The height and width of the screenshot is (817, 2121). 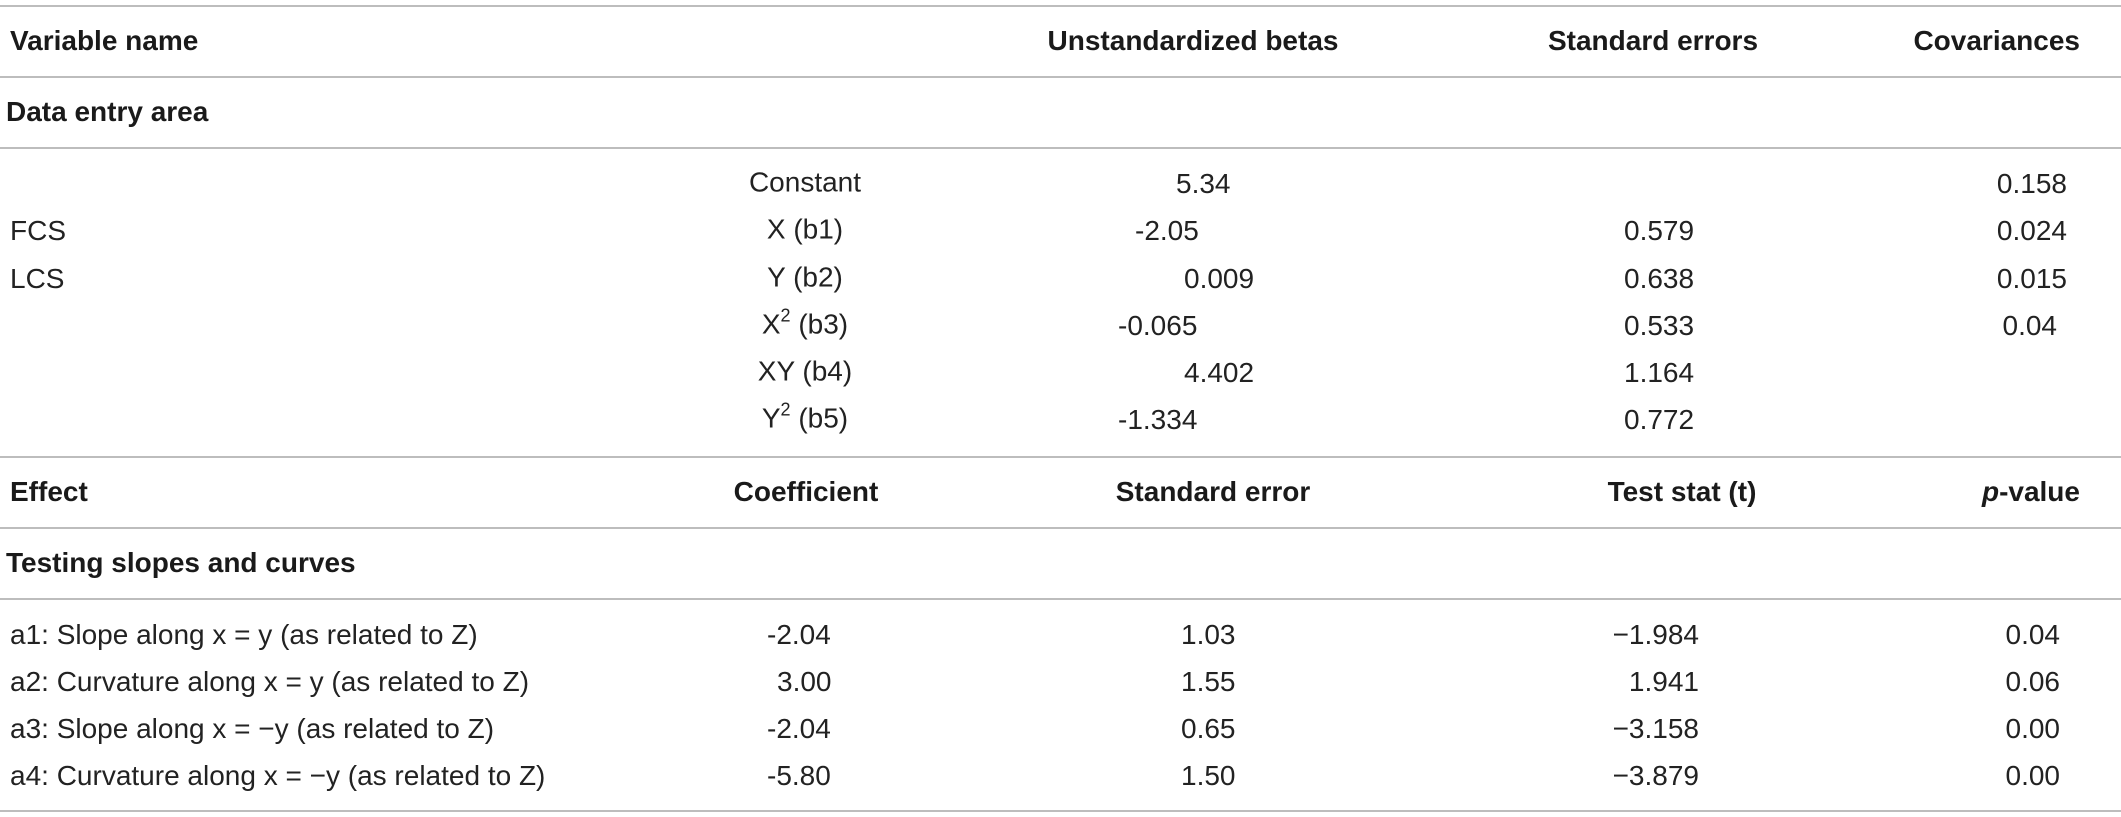 I want to click on se-cell: 0.579, so click(x=1659, y=230).